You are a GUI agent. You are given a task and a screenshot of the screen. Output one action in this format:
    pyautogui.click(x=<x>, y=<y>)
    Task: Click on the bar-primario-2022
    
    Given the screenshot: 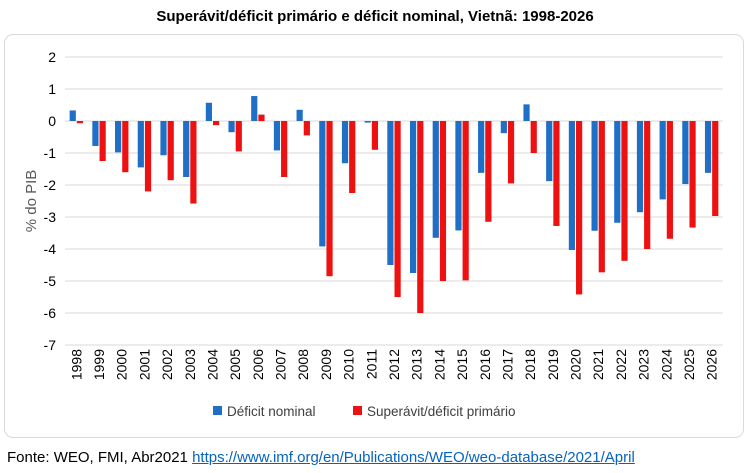 What is the action you would take?
    pyautogui.click(x=624, y=191)
    